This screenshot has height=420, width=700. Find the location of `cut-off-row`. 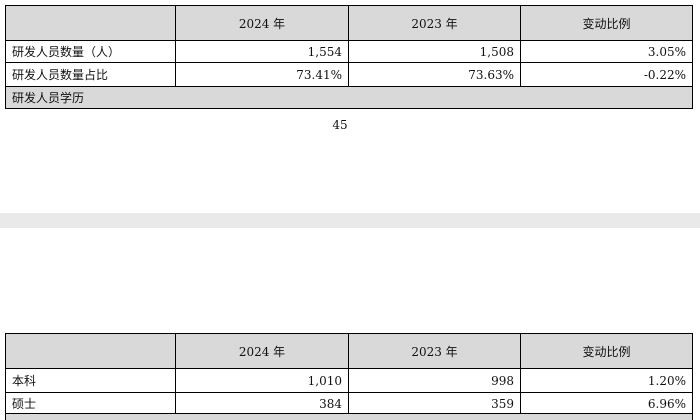

cut-off-row is located at coordinates (349, 416).